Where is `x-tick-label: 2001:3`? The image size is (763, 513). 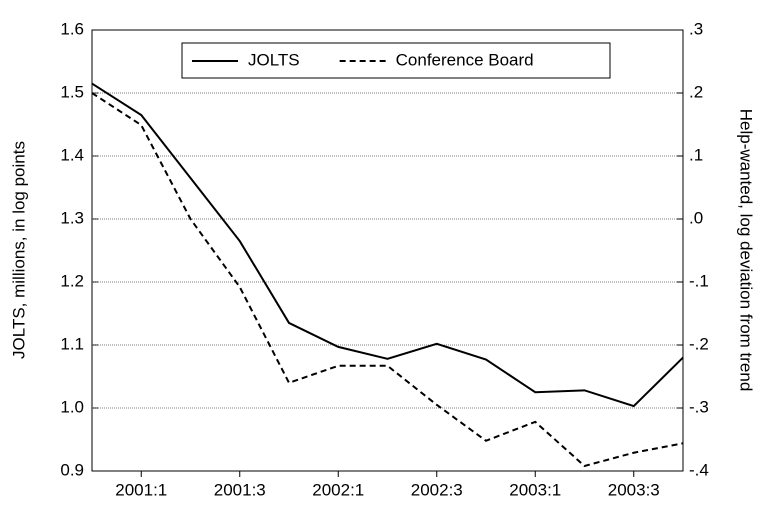 x-tick-label: 2001:3 is located at coordinates (240, 489).